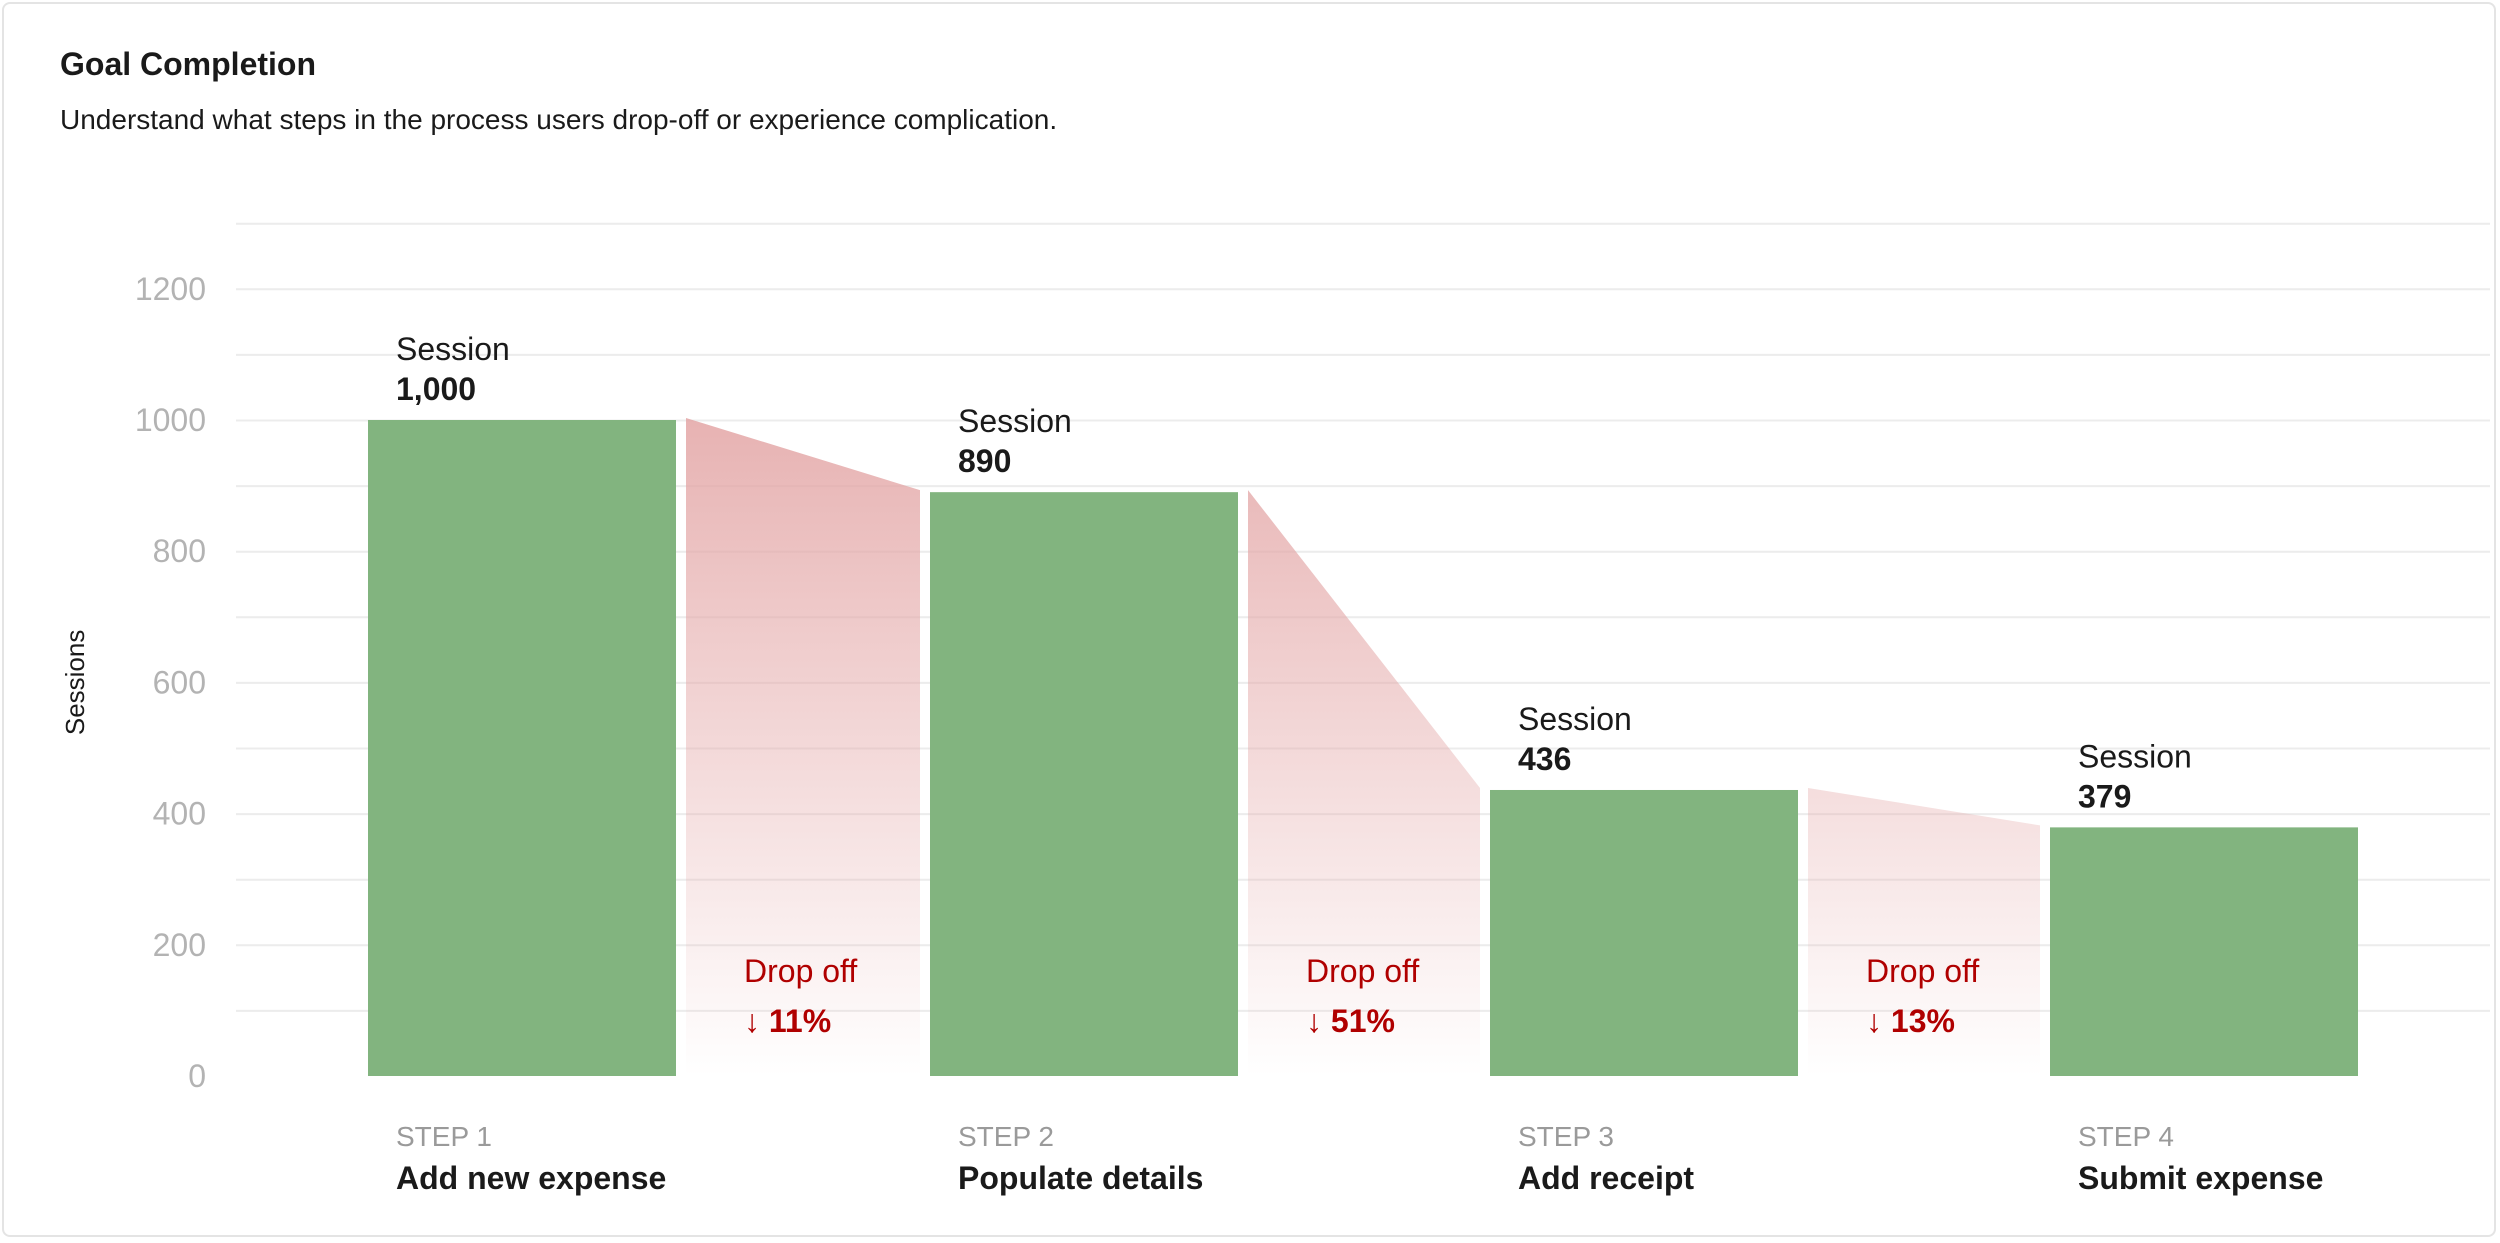  Describe the element at coordinates (2104, 796) in the screenshot. I see `bar-session-value: 379` at that location.